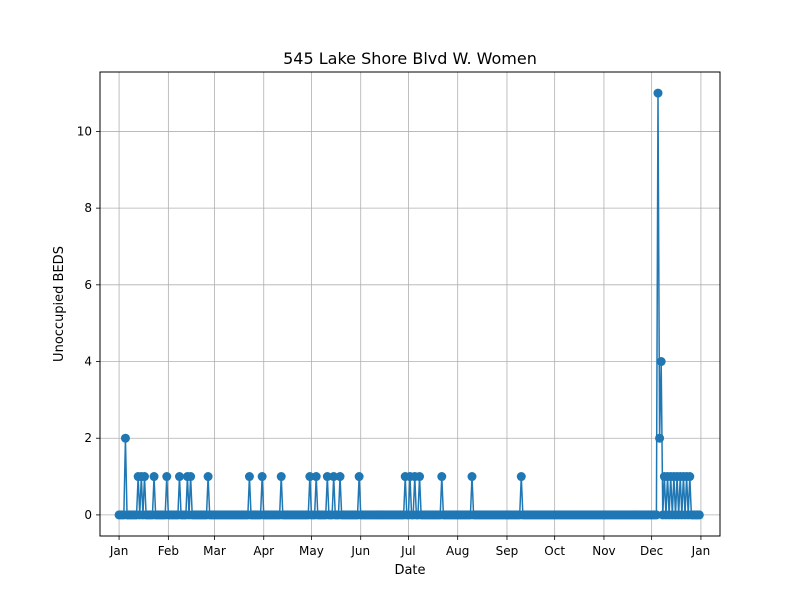 The width and height of the screenshot is (800, 600). Describe the element at coordinates (214, 551) in the screenshot. I see `x-tick-label: Mar` at that location.